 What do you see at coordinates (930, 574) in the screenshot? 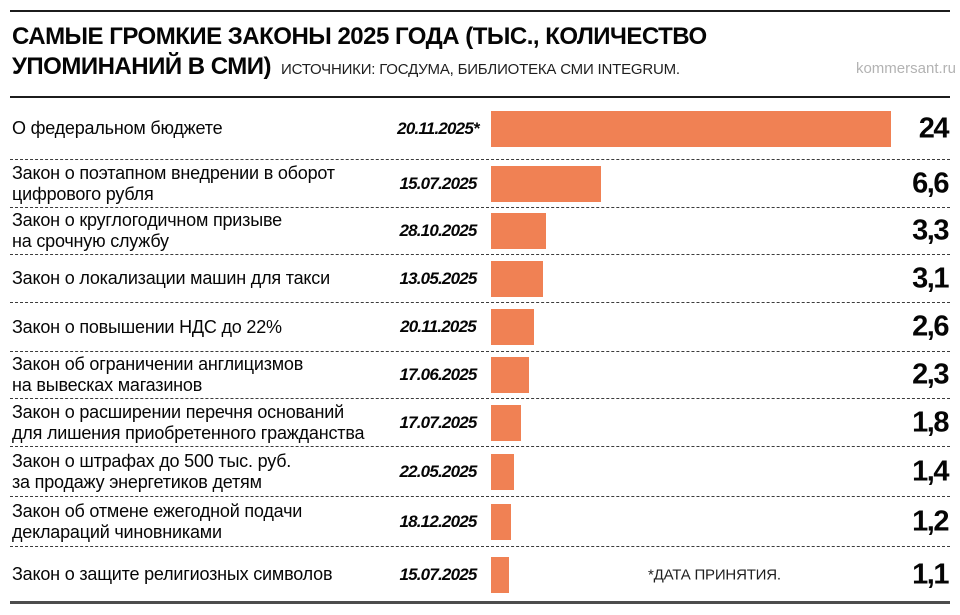
I see `mention-count: 1,1` at bounding box center [930, 574].